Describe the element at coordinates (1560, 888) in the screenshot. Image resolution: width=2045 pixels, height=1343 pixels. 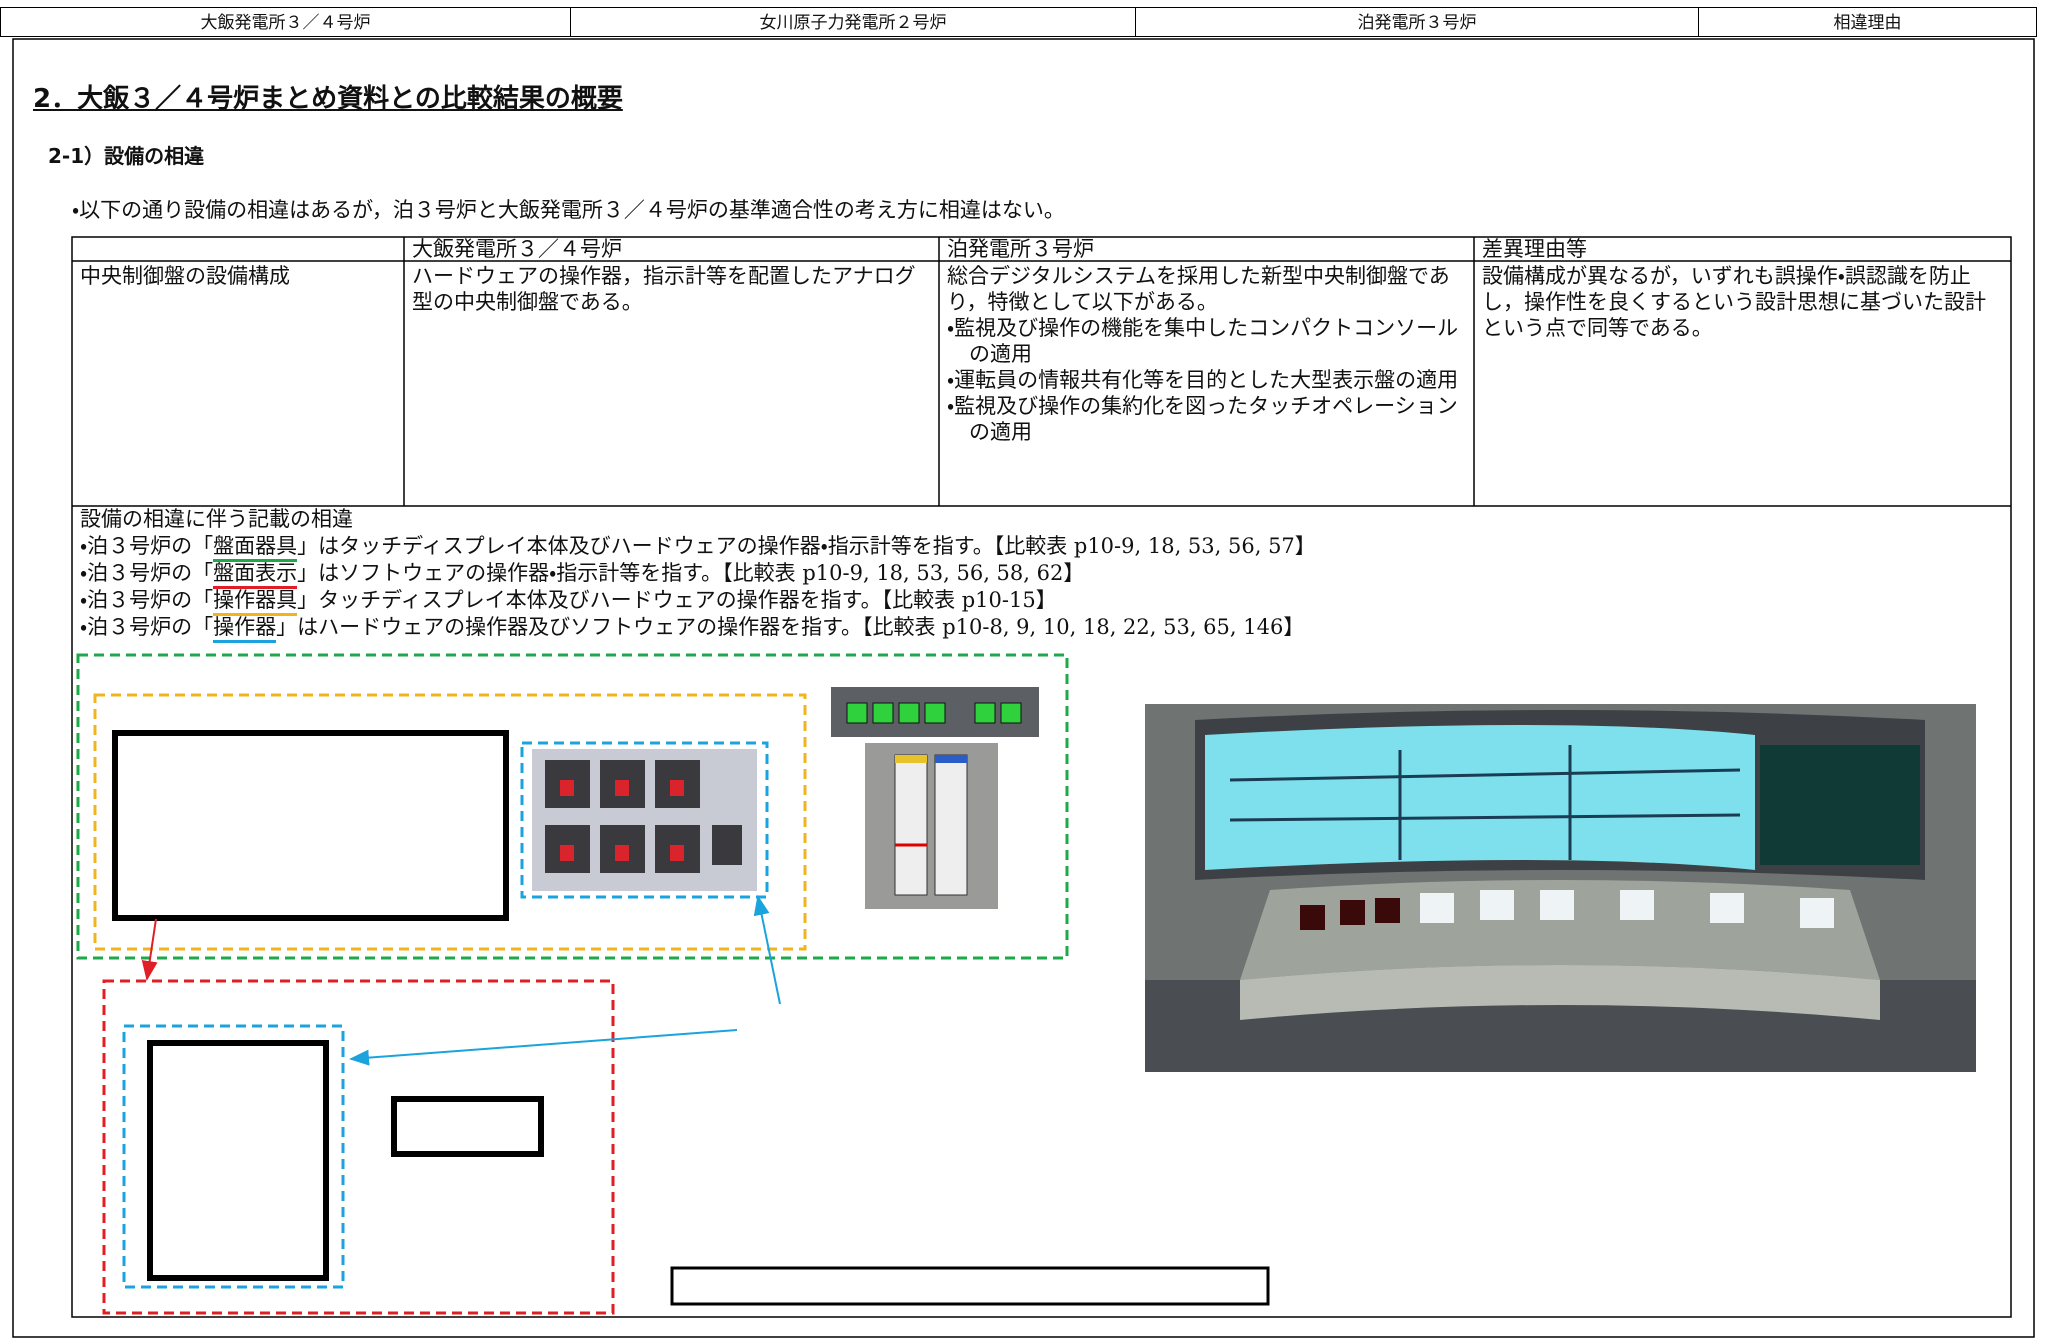
I see `control-room-image` at that location.